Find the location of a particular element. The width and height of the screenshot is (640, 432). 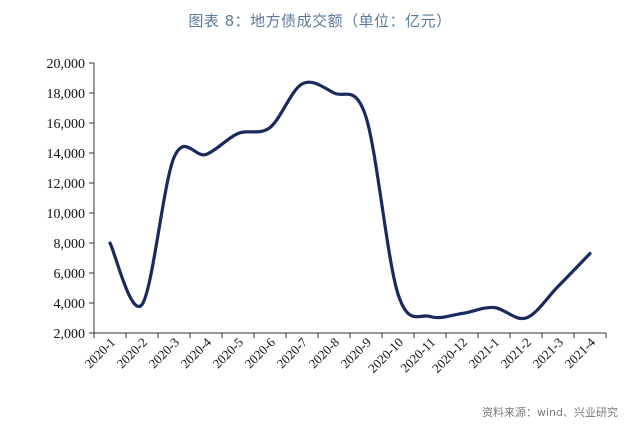

x-tick-label: 2020-12 is located at coordinates (449, 355).